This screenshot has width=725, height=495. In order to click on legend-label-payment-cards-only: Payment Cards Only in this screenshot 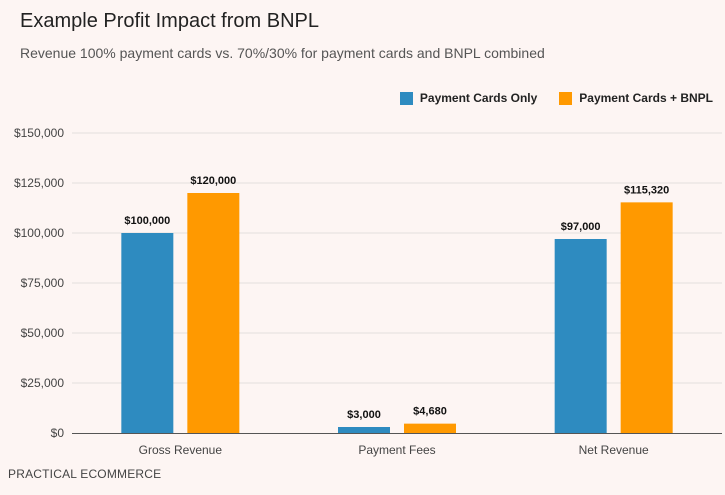, I will do `click(478, 98)`.